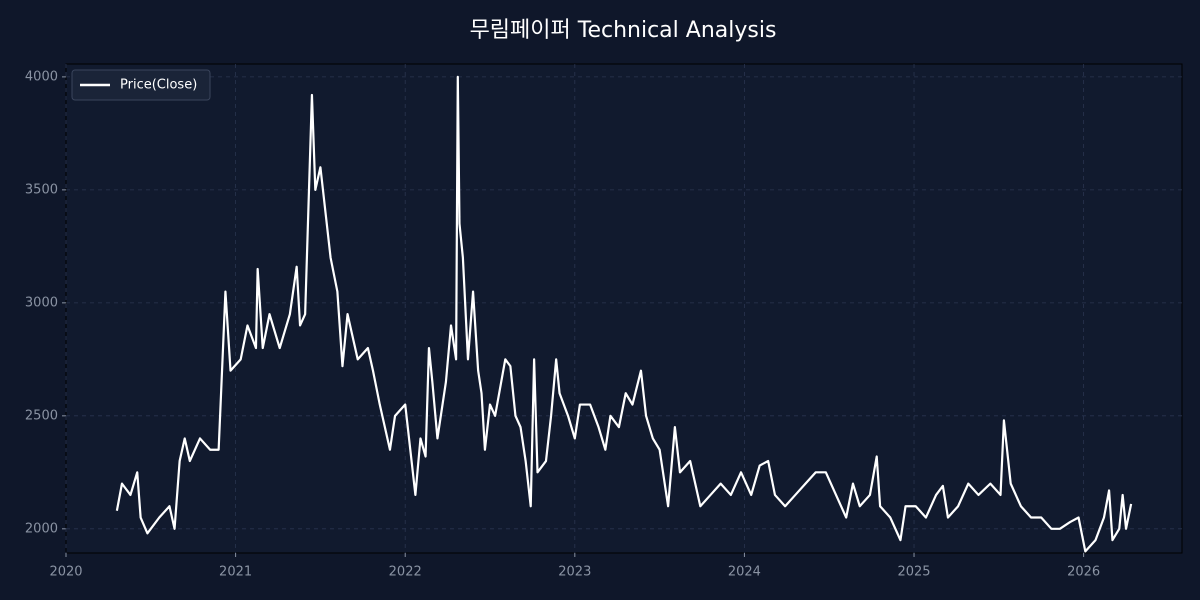 This screenshot has width=1200, height=600. I want to click on y-tick-label: 2500, so click(41, 415).